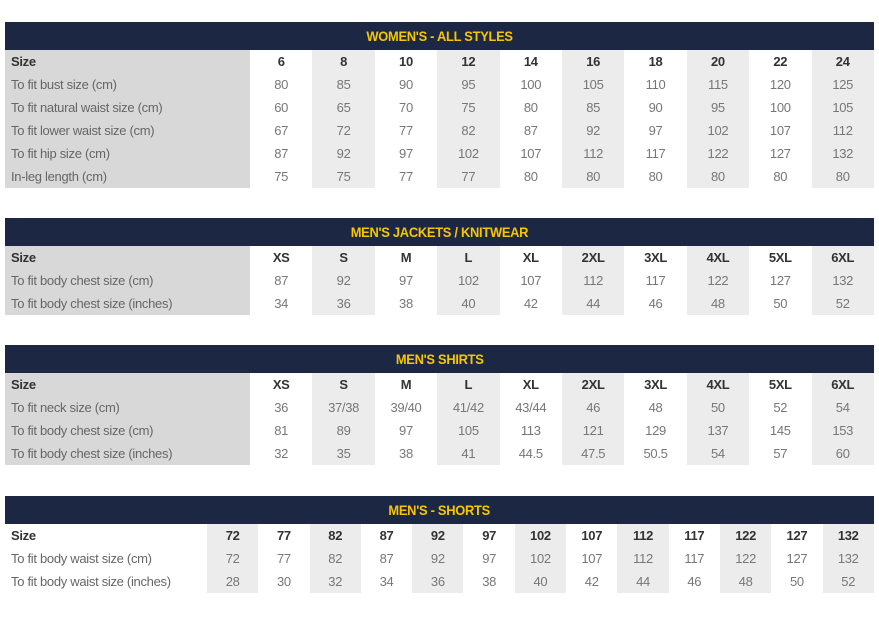 The height and width of the screenshot is (620, 879). What do you see at coordinates (127, 61) in the screenshot?
I see `size-header-label: Size` at bounding box center [127, 61].